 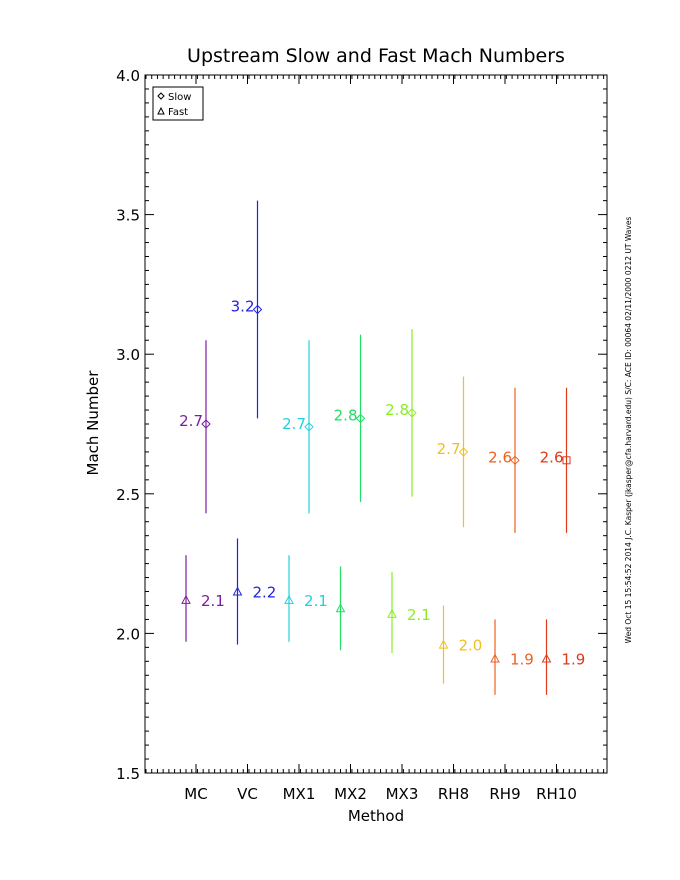 I want to click on x-tick-label: MX1, so click(x=299, y=794).